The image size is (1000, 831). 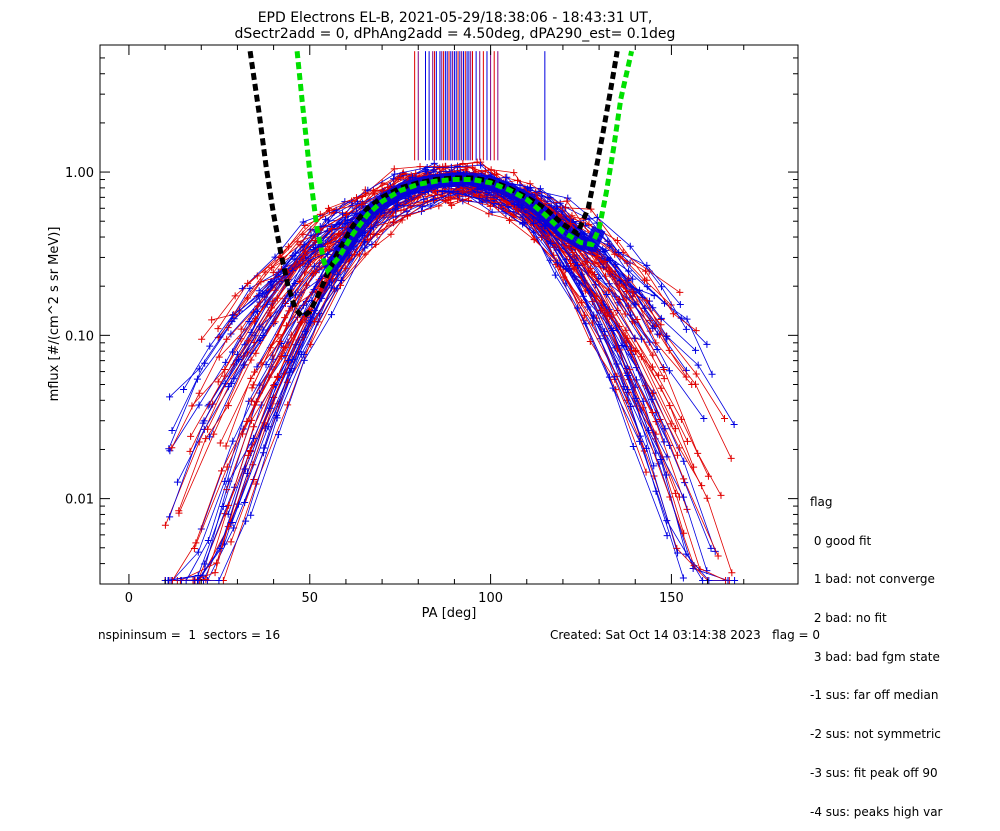 I want to click on fit-curve-green, so click(x=464, y=163).